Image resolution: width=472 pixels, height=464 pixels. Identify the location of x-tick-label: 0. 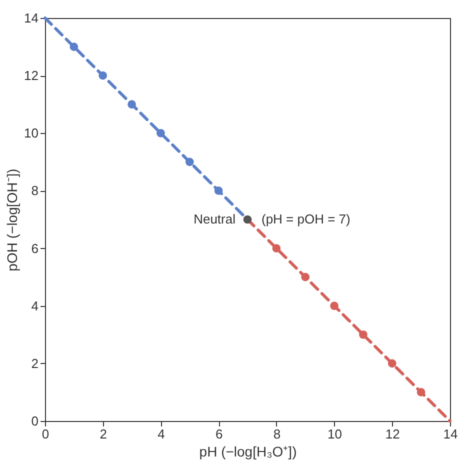
(46, 434).